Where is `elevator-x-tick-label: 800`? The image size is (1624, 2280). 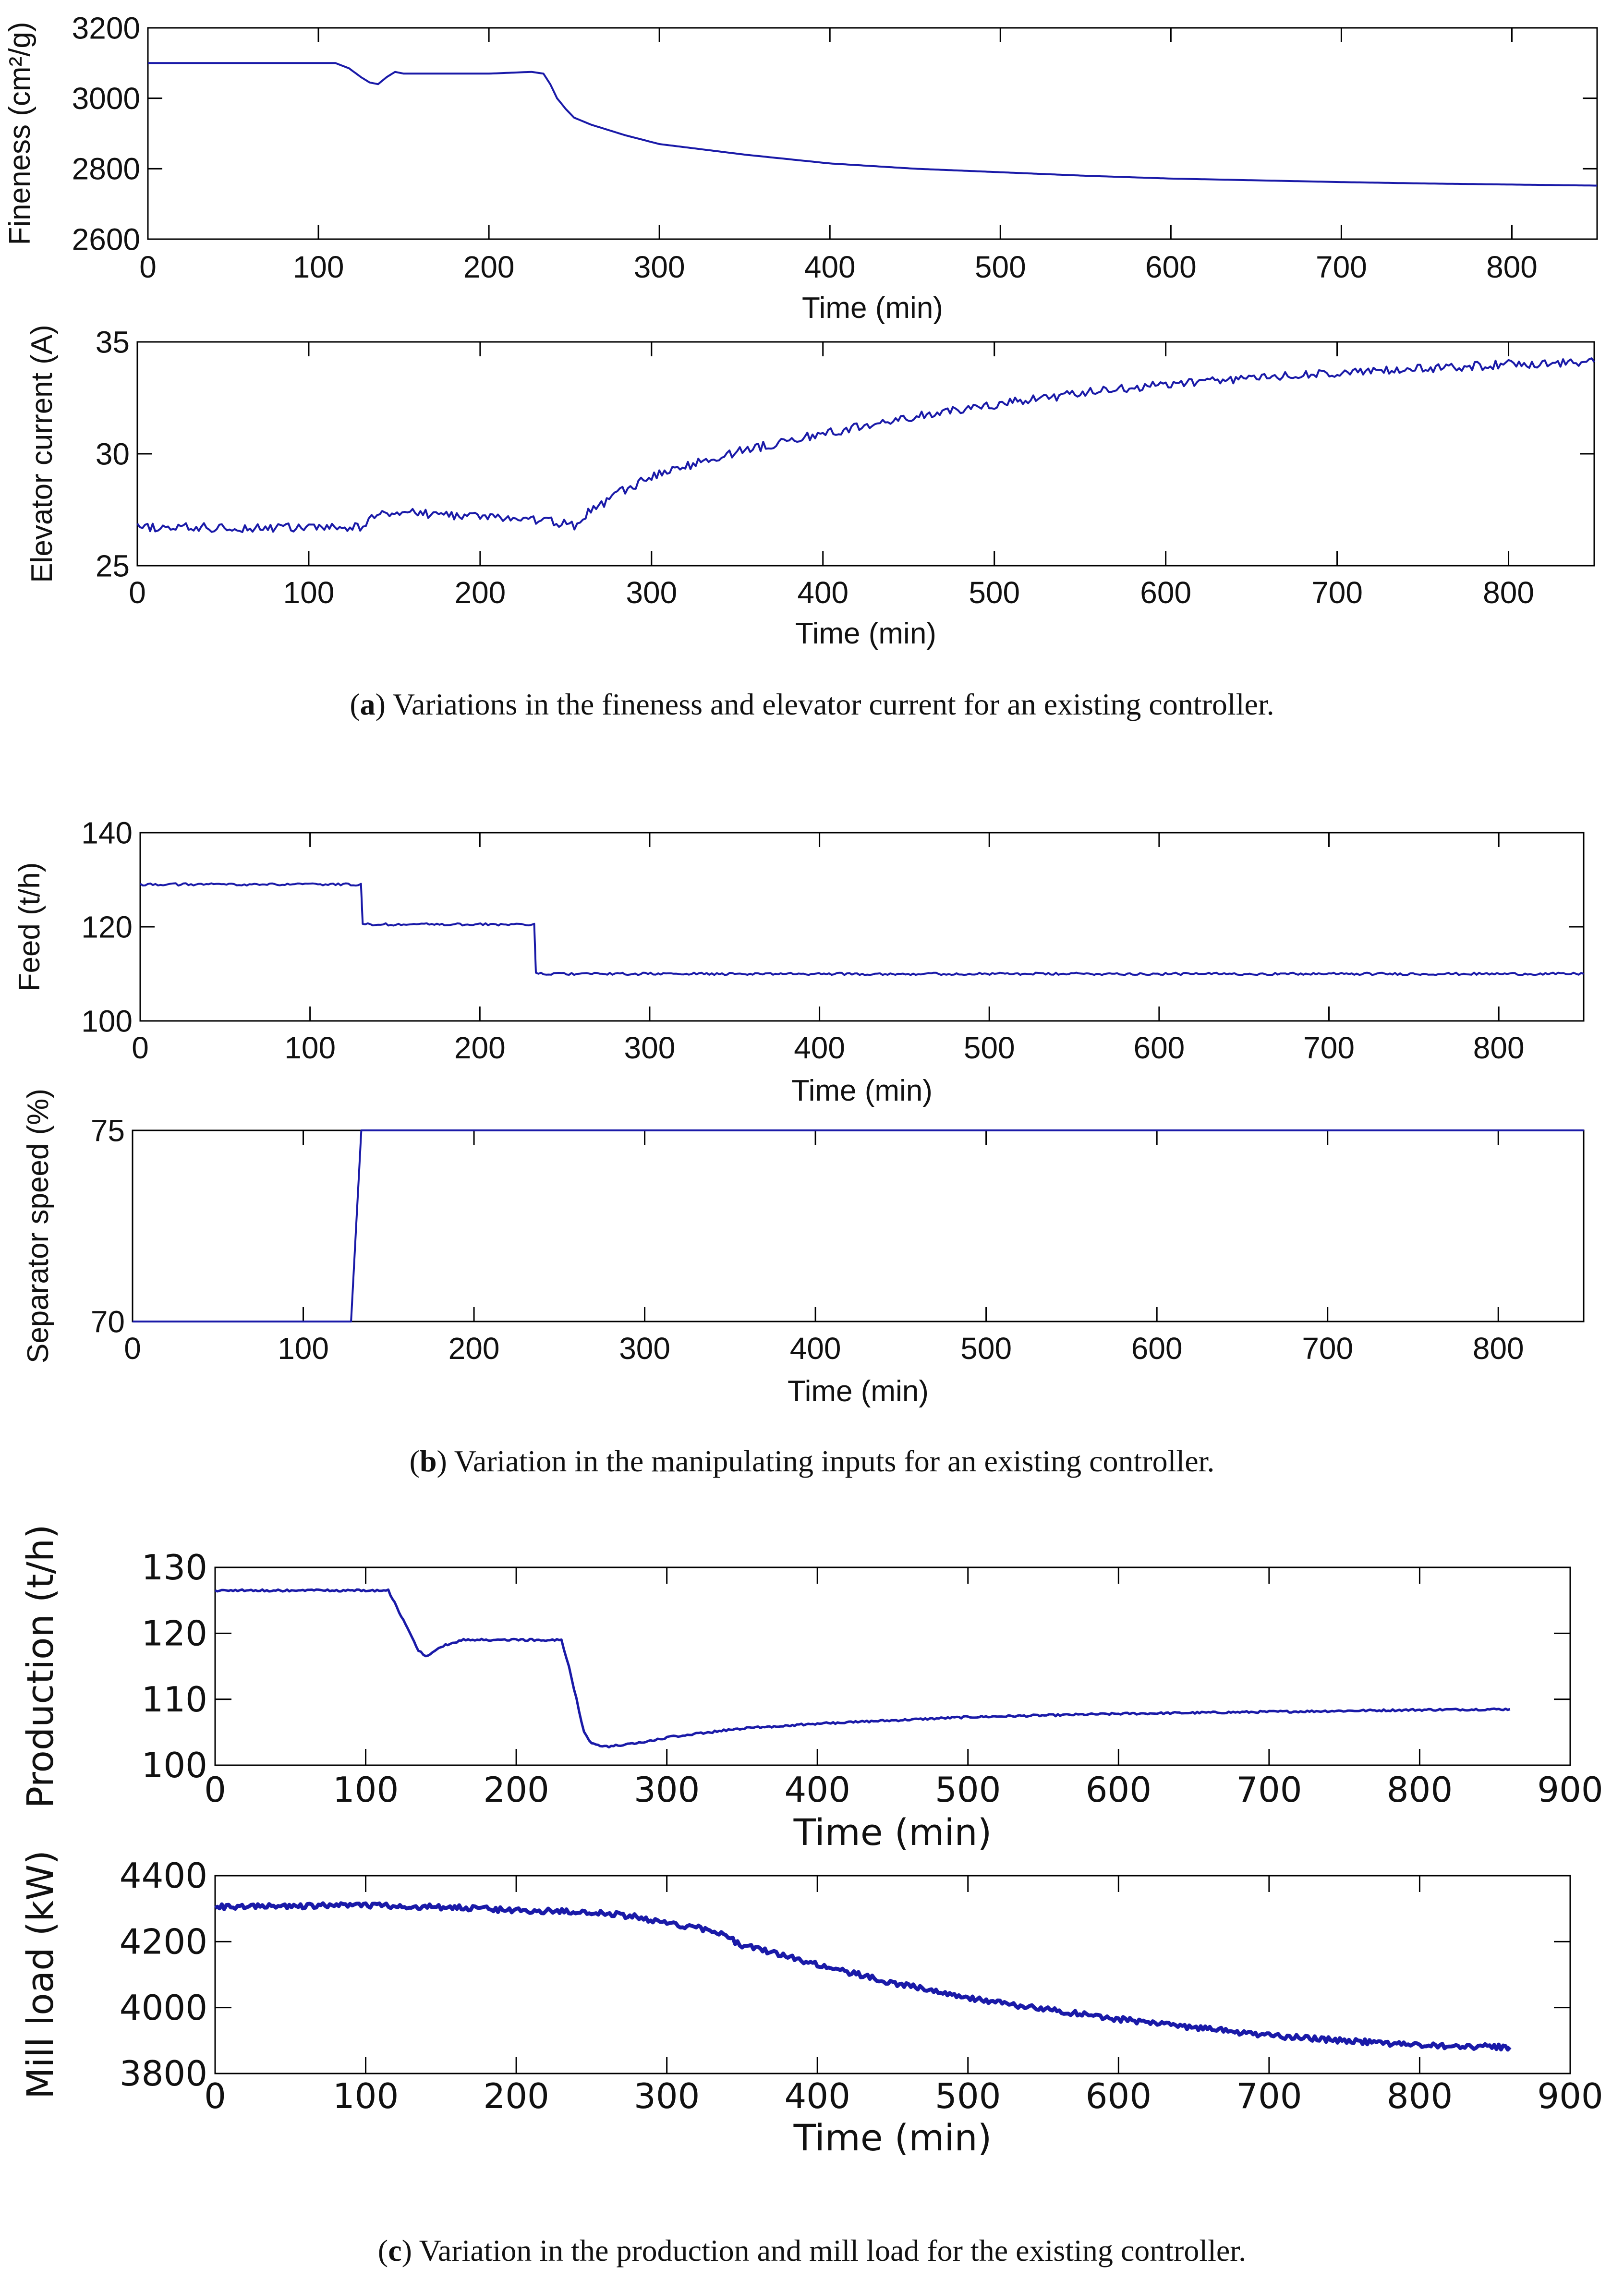 elevator-x-tick-label: 800 is located at coordinates (1508, 592).